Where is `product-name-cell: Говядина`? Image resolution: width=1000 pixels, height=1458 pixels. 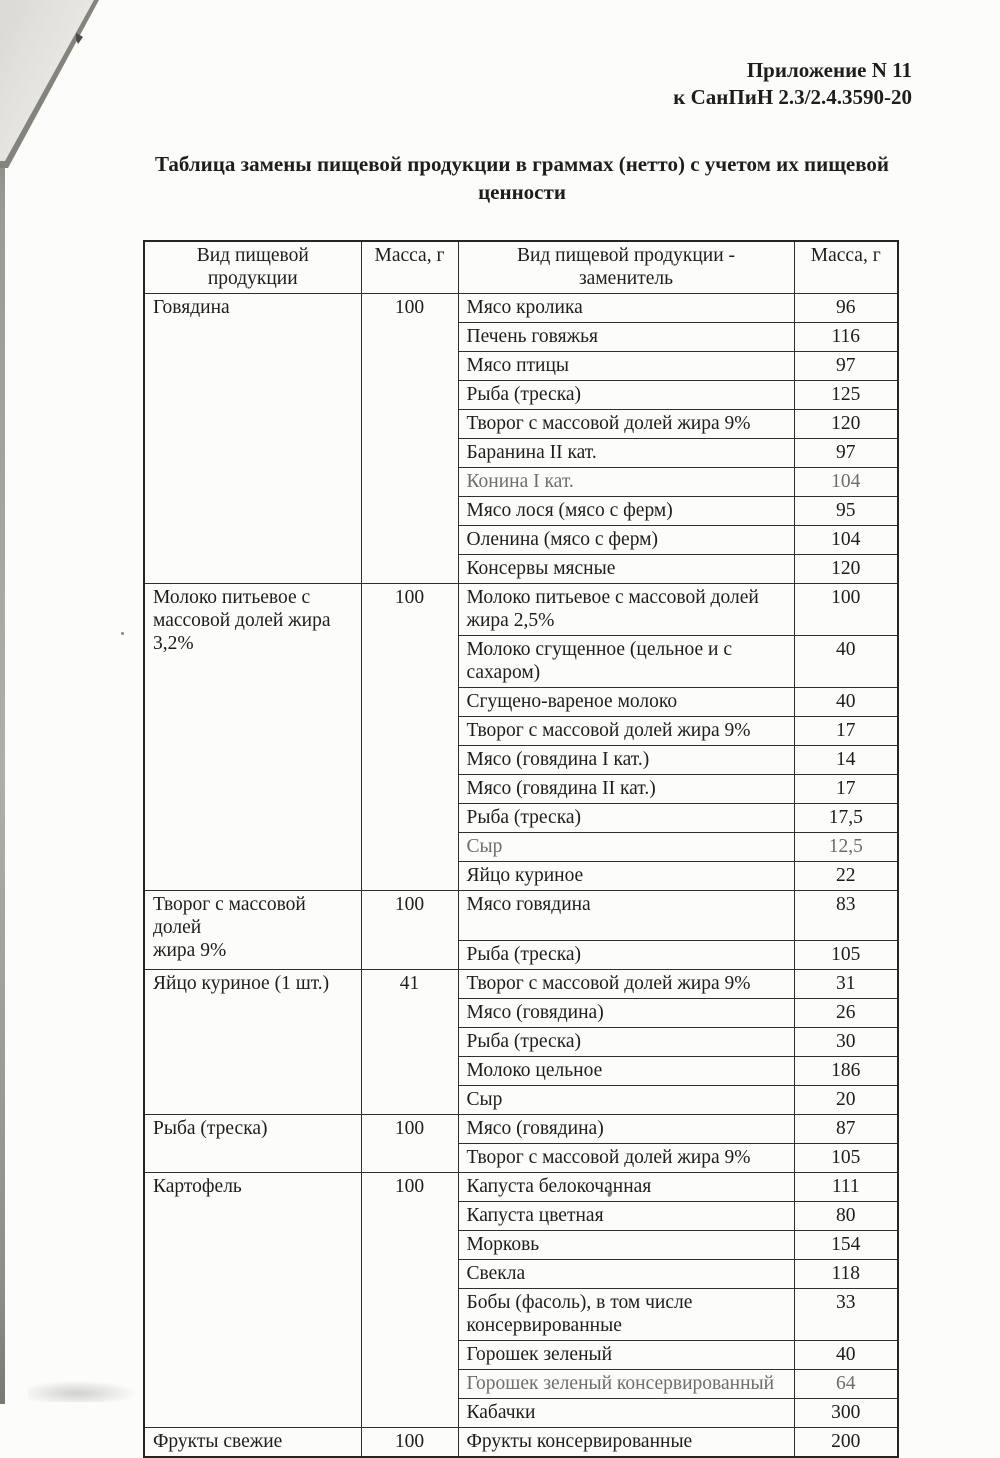 product-name-cell: Говядина is located at coordinates (252, 438).